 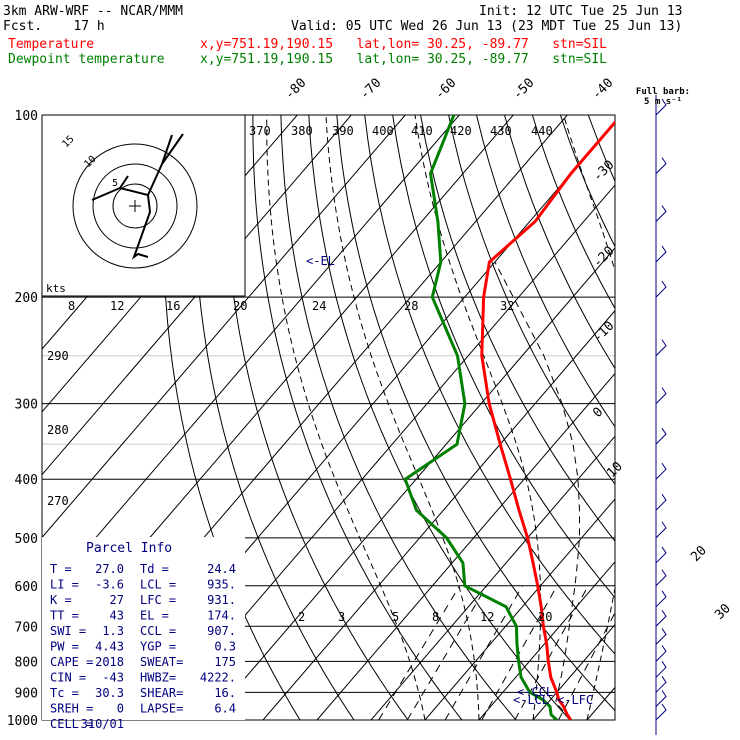 What do you see at coordinates (117, 600) in the screenshot?
I see `parcel-info-value: 27` at bounding box center [117, 600].